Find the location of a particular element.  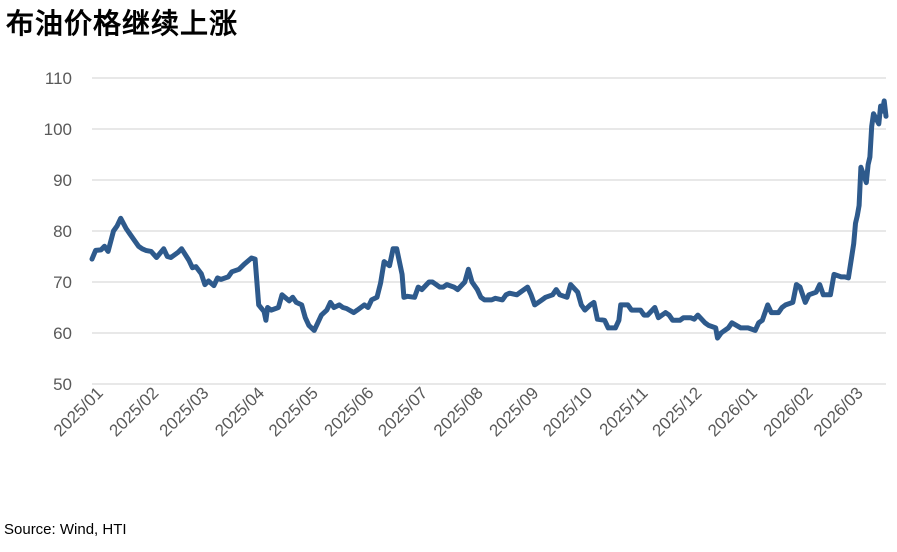

x-tick-label: 2026/01 is located at coordinates (732, 411).